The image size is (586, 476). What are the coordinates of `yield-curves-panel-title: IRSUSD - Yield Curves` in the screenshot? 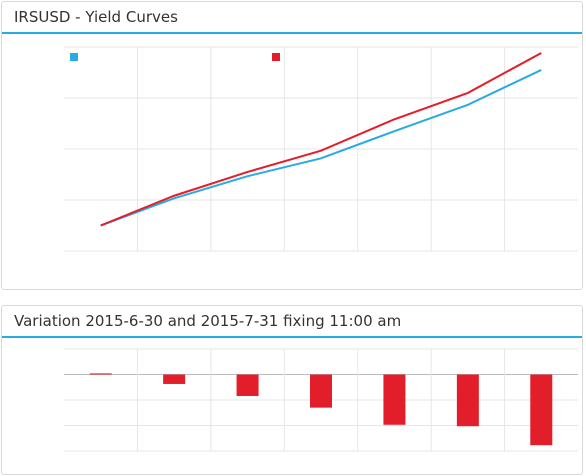 It's located at (292, 18).